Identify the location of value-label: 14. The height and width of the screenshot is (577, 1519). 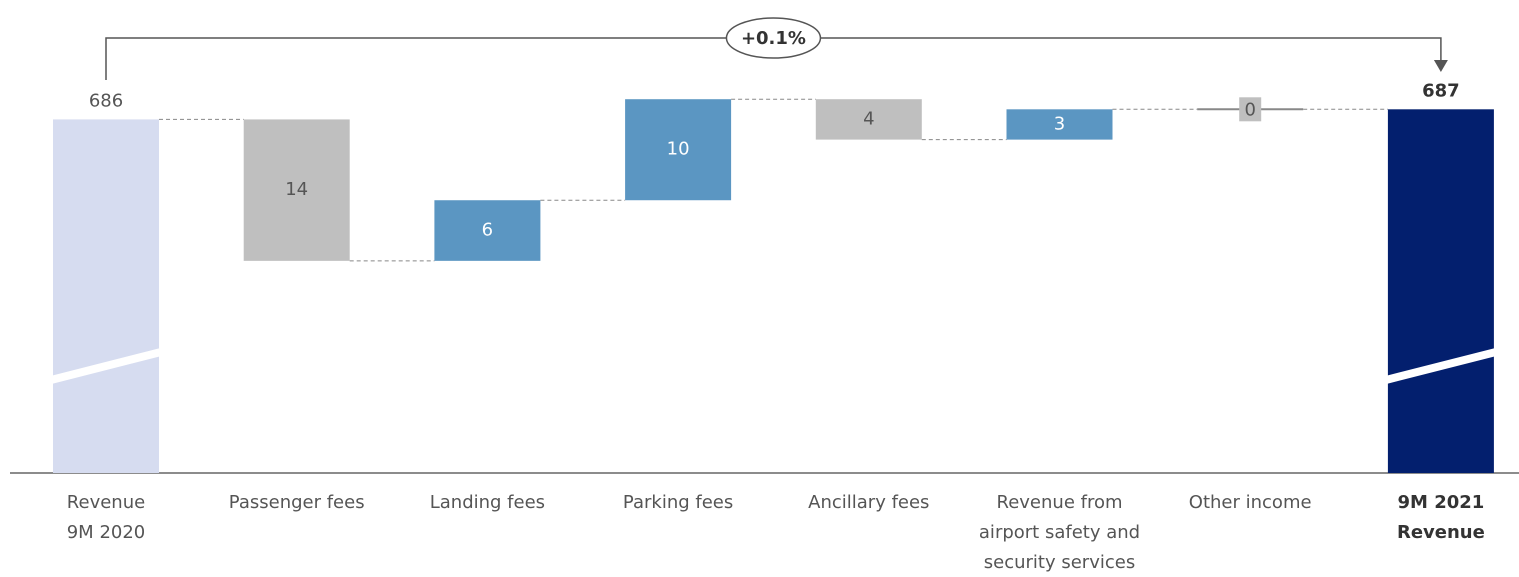
(296, 189).